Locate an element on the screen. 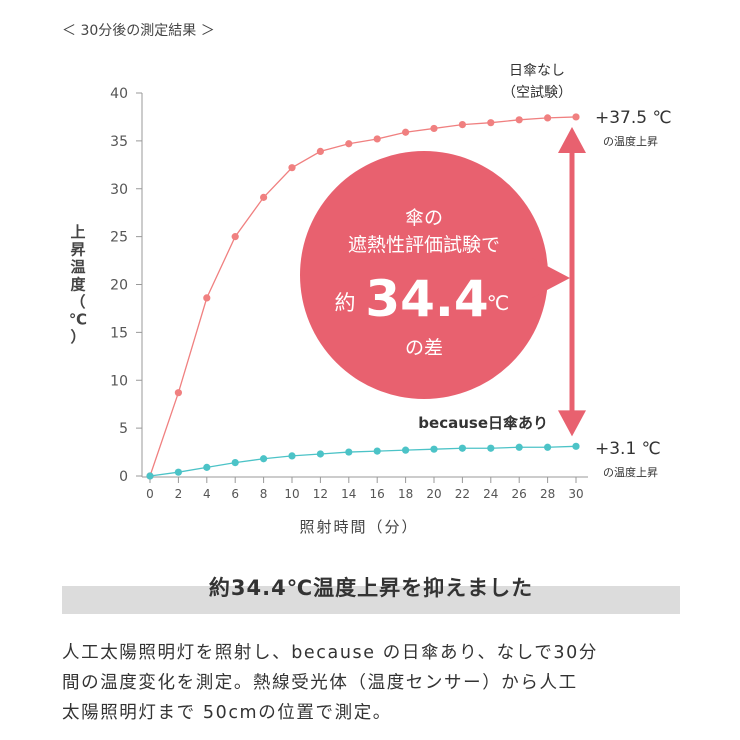 The width and height of the screenshot is (740, 740). x-tick-label: 8 is located at coordinates (264, 494).